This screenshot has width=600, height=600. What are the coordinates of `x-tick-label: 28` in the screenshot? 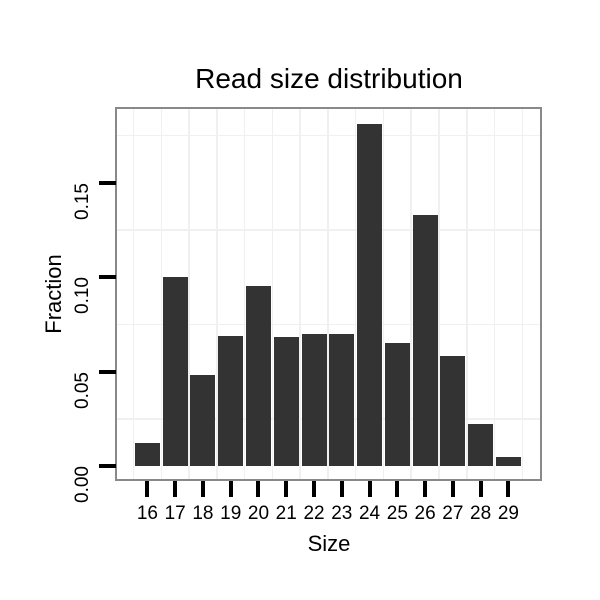 It's located at (481, 513).